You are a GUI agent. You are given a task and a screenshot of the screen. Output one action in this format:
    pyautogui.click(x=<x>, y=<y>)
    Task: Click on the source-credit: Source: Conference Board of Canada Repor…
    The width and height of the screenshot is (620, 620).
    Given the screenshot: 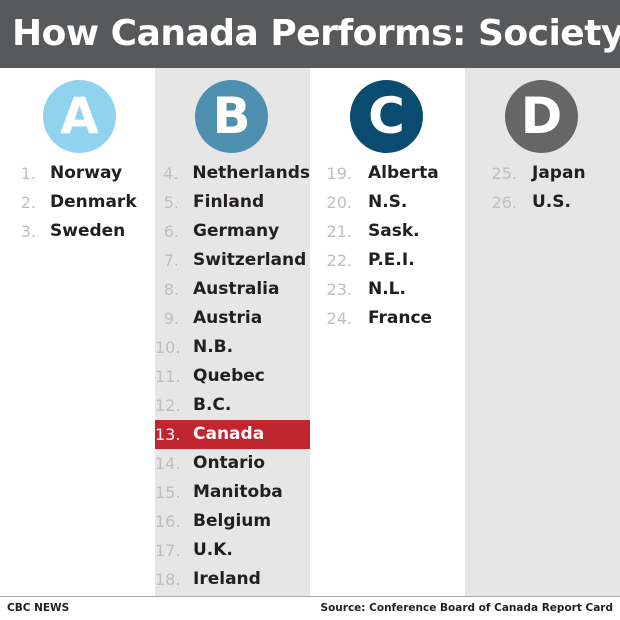 What is the action you would take?
    pyautogui.click(x=466, y=608)
    